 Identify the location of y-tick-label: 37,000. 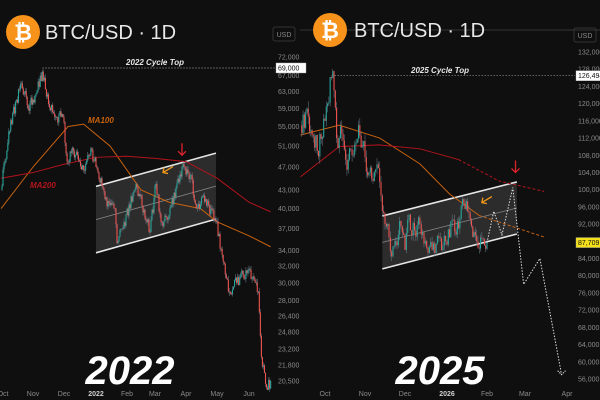
(289, 229).